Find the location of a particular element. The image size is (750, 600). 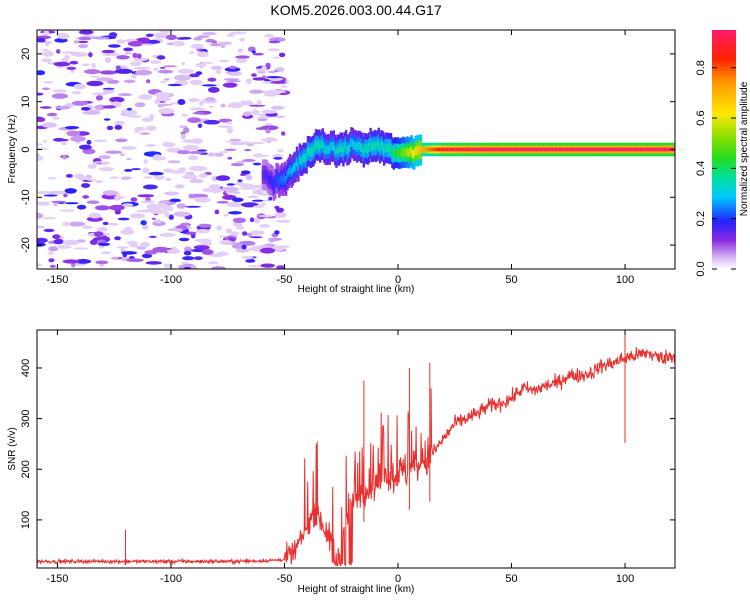

y-tick-label: 200 is located at coordinates (26, 469).